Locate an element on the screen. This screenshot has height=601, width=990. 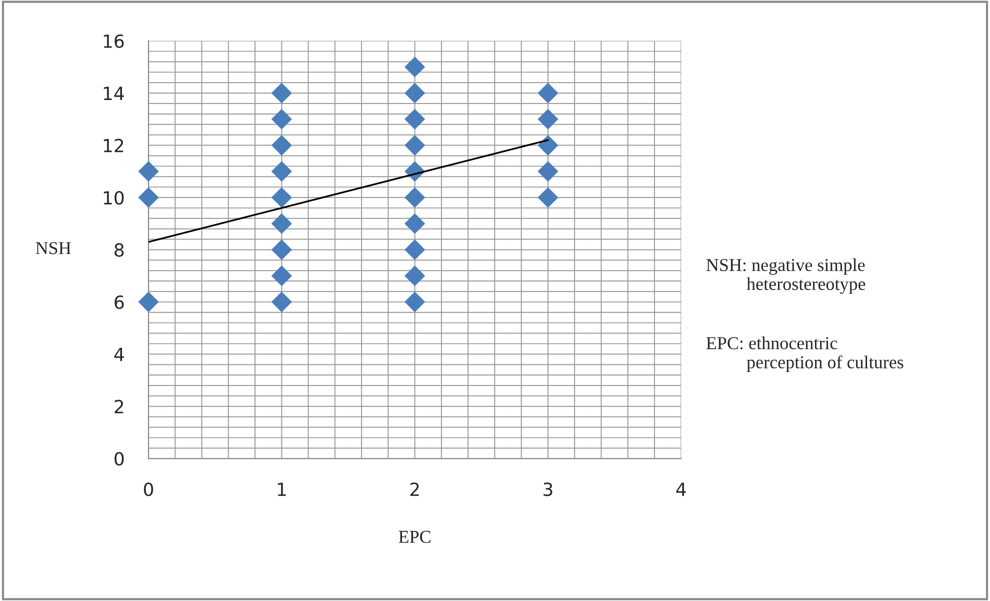
text: NSH: negative simple heterostereotype is located at coordinates (786, 276).